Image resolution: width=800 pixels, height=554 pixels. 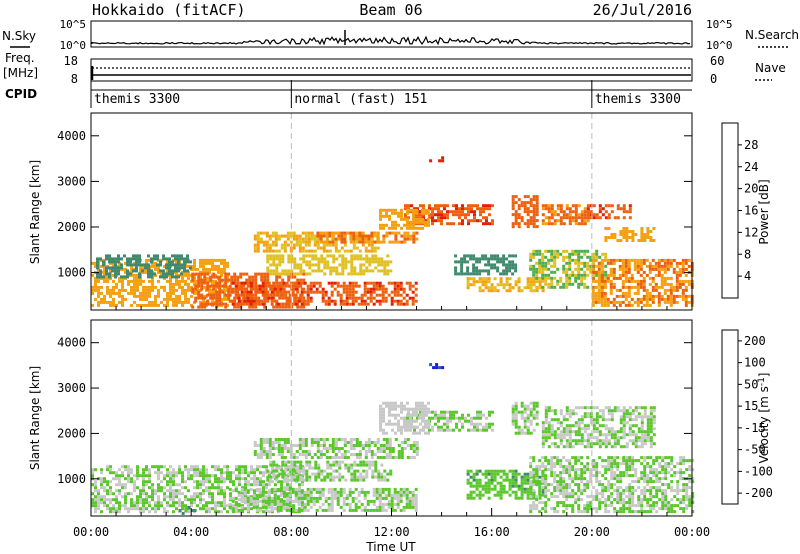 What do you see at coordinates (91, 532) in the screenshot?
I see `velocity-xtick-label-0: 00:00` at bounding box center [91, 532].